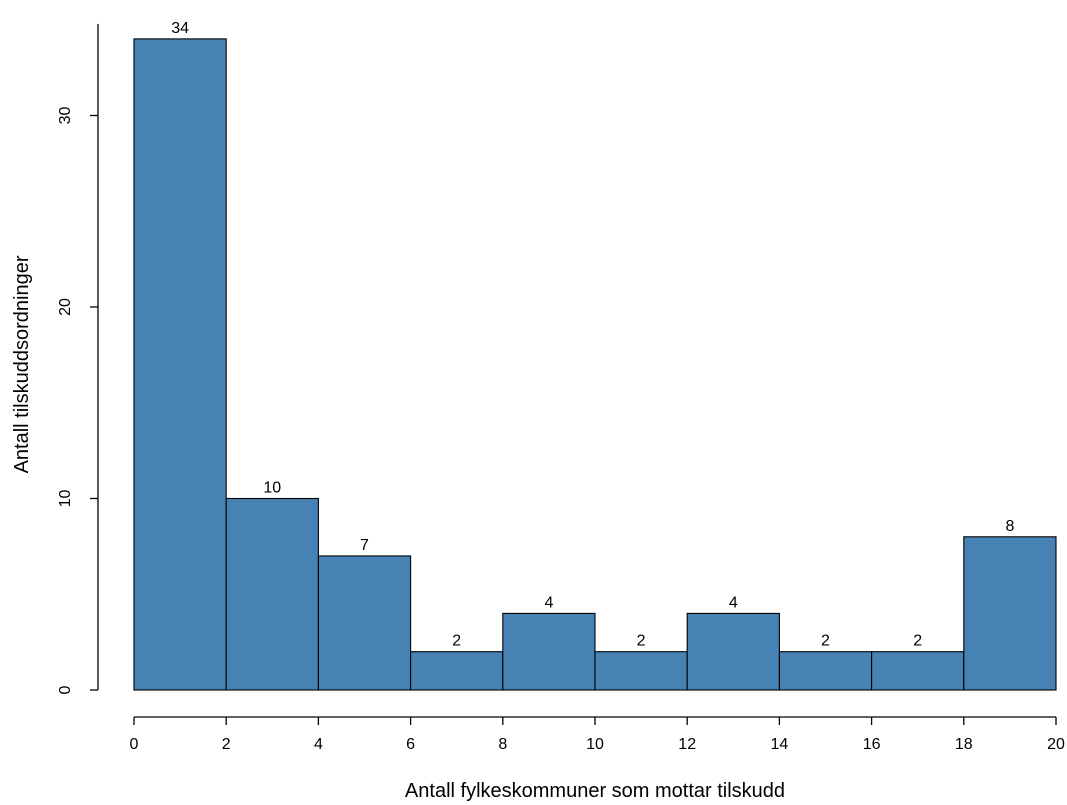  Describe the element at coordinates (226, 744) in the screenshot. I see `x-tick-label: 2` at that location.